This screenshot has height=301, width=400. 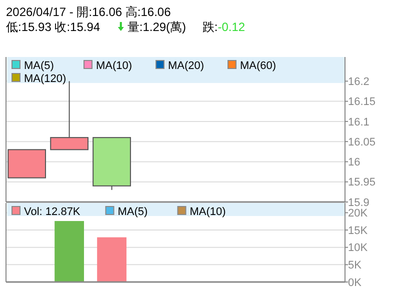 What do you see at coordinates (186, 66) in the screenshot?
I see `legend-label: MA(20)` at bounding box center [186, 66].